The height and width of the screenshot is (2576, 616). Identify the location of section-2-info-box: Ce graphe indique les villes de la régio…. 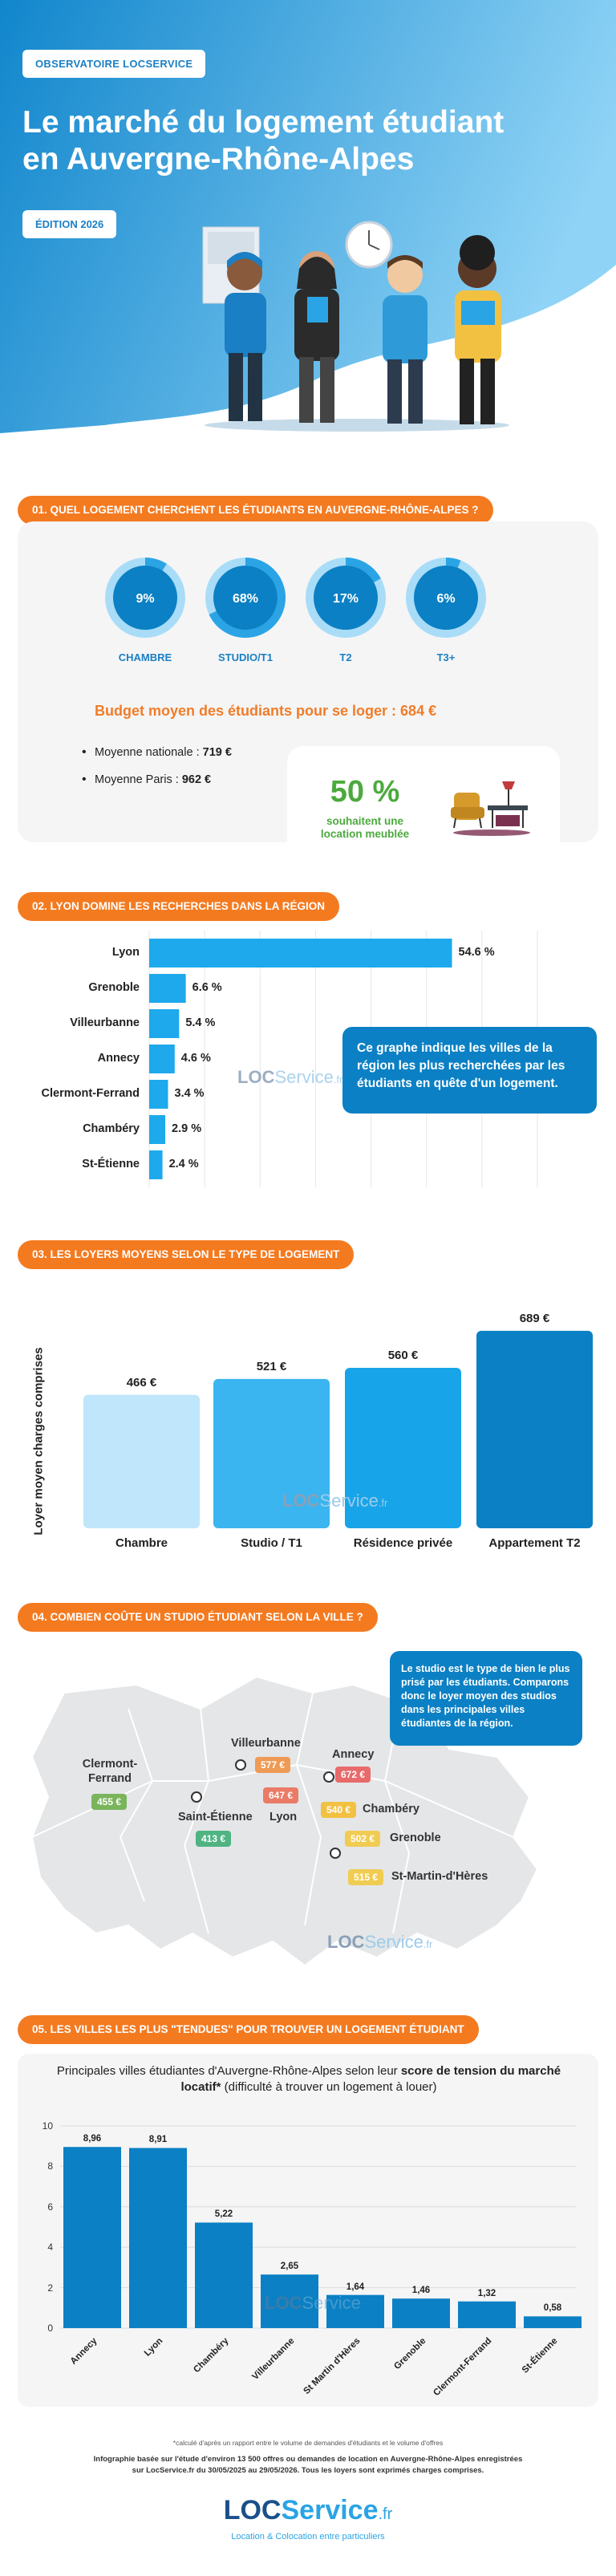
(469, 1070).